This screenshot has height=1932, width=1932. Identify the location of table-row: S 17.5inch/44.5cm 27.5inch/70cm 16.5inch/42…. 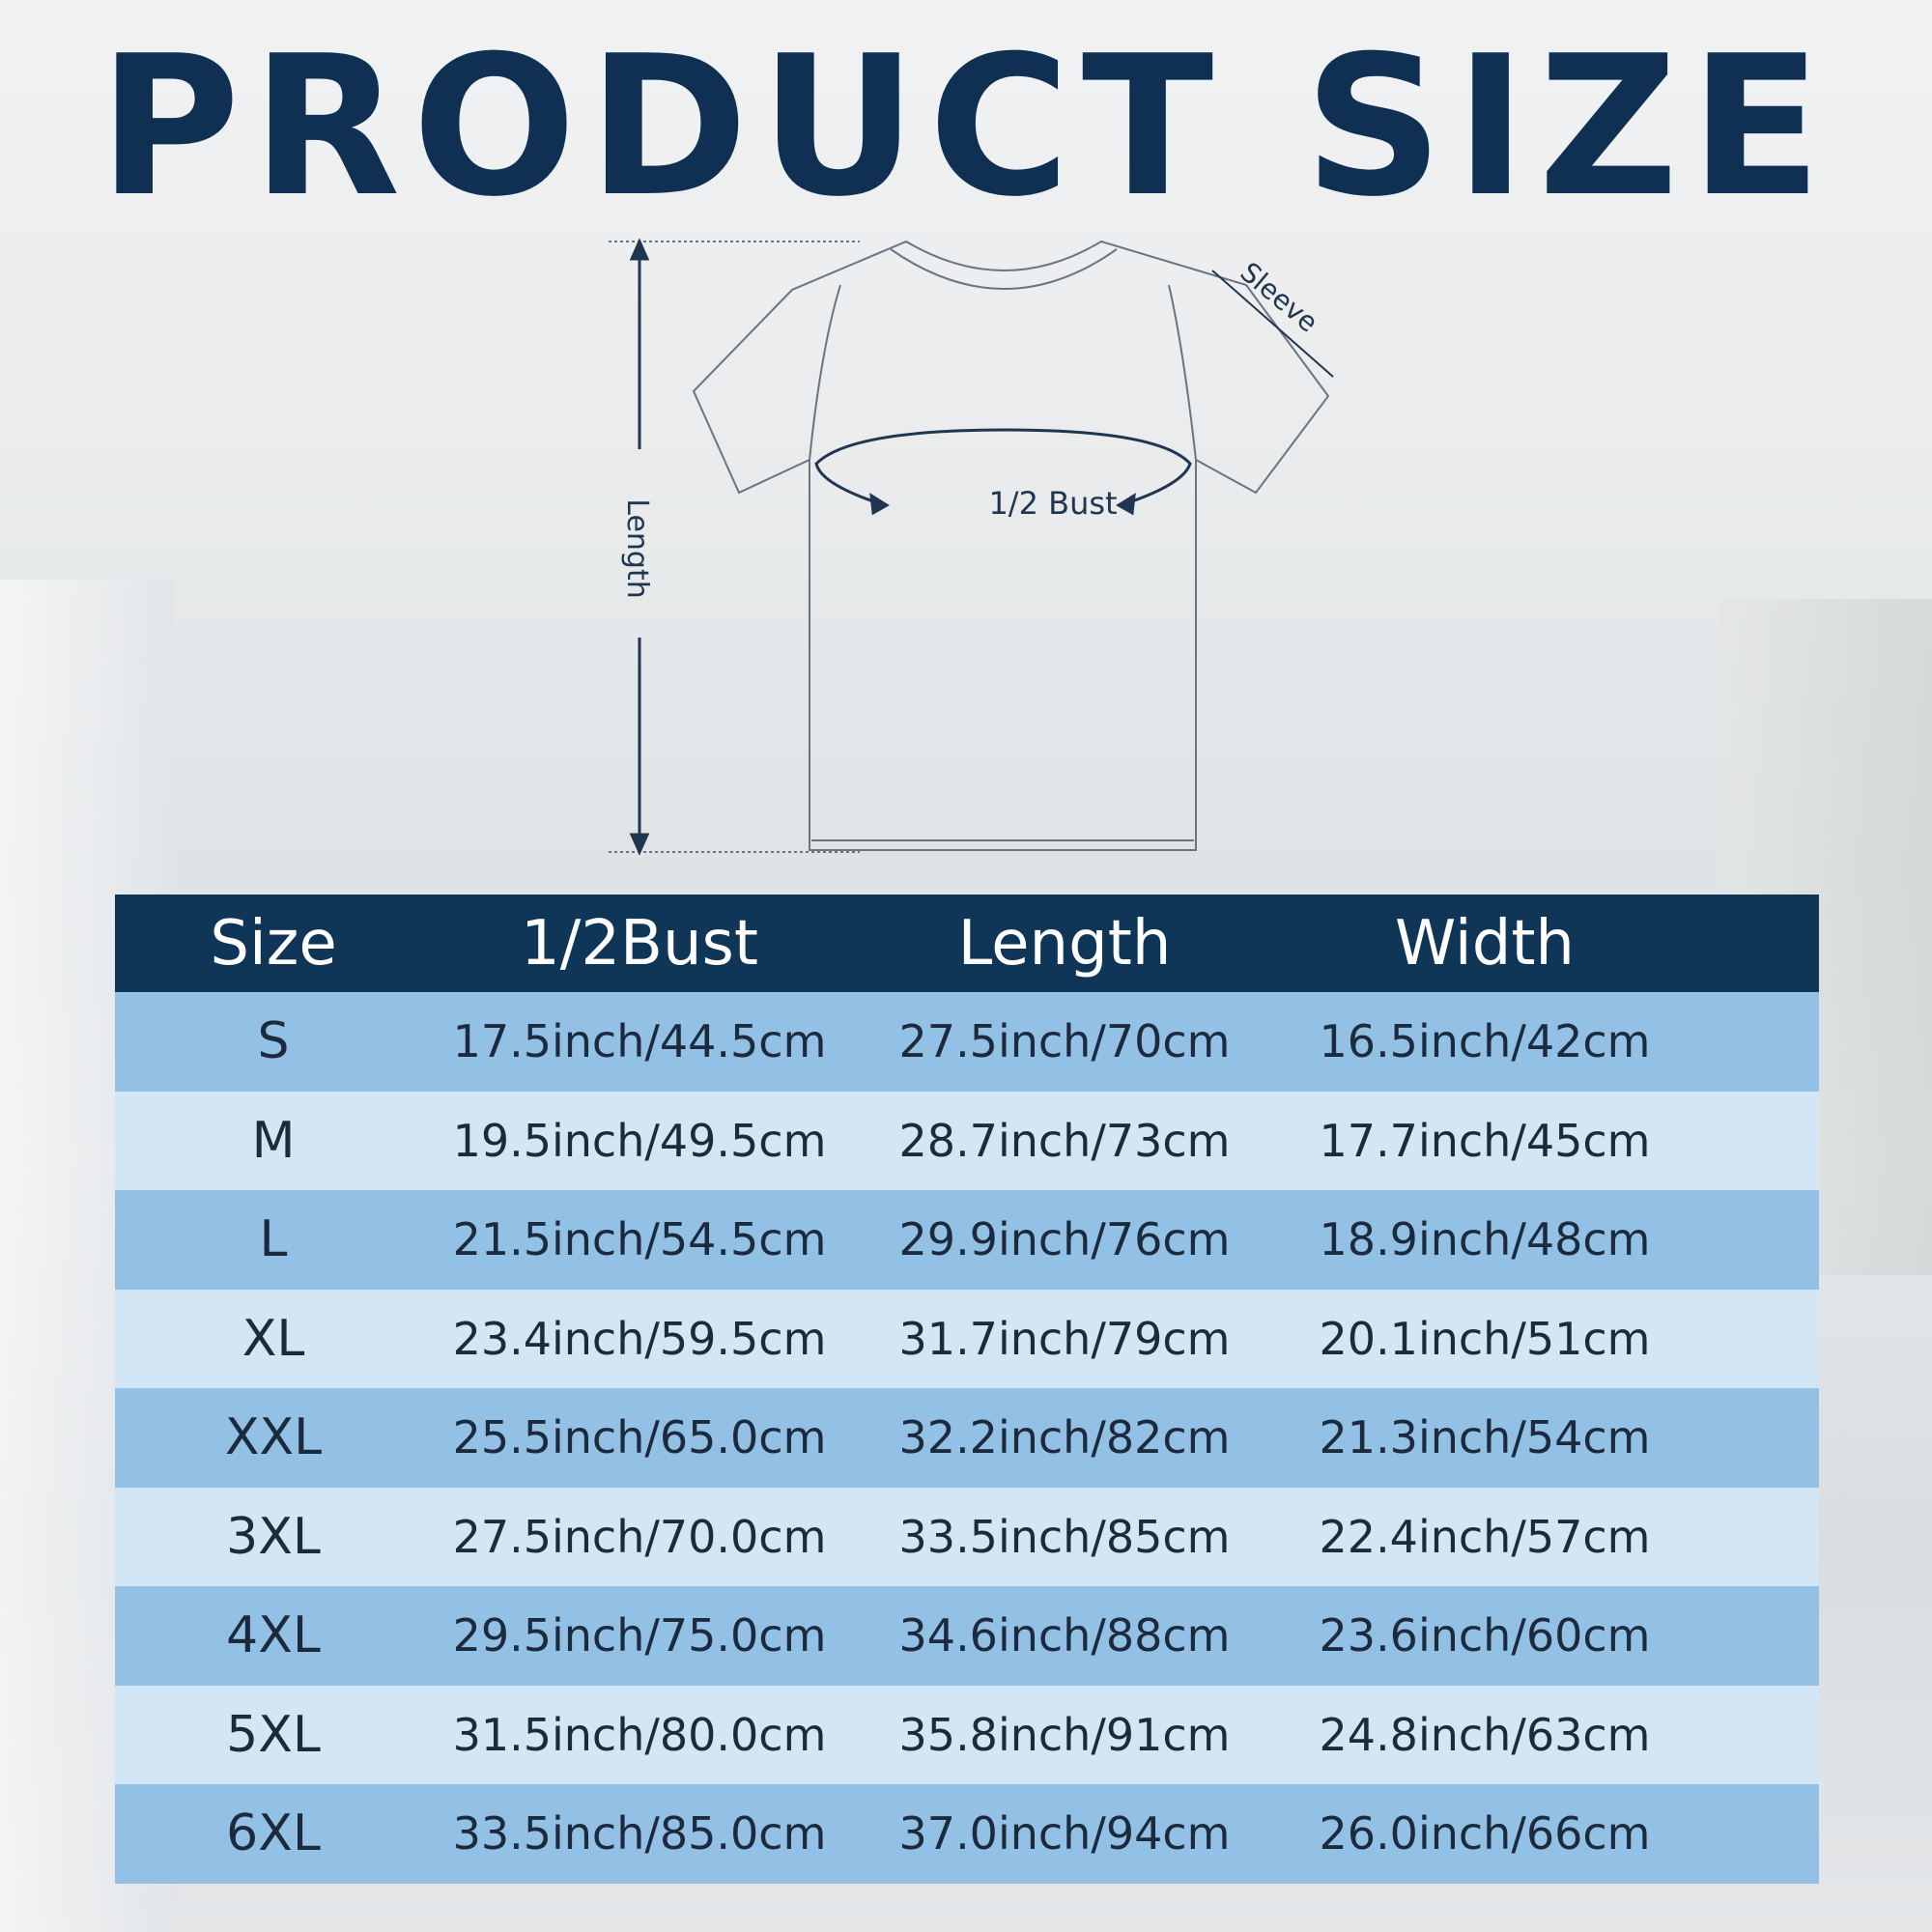
(967, 1042).